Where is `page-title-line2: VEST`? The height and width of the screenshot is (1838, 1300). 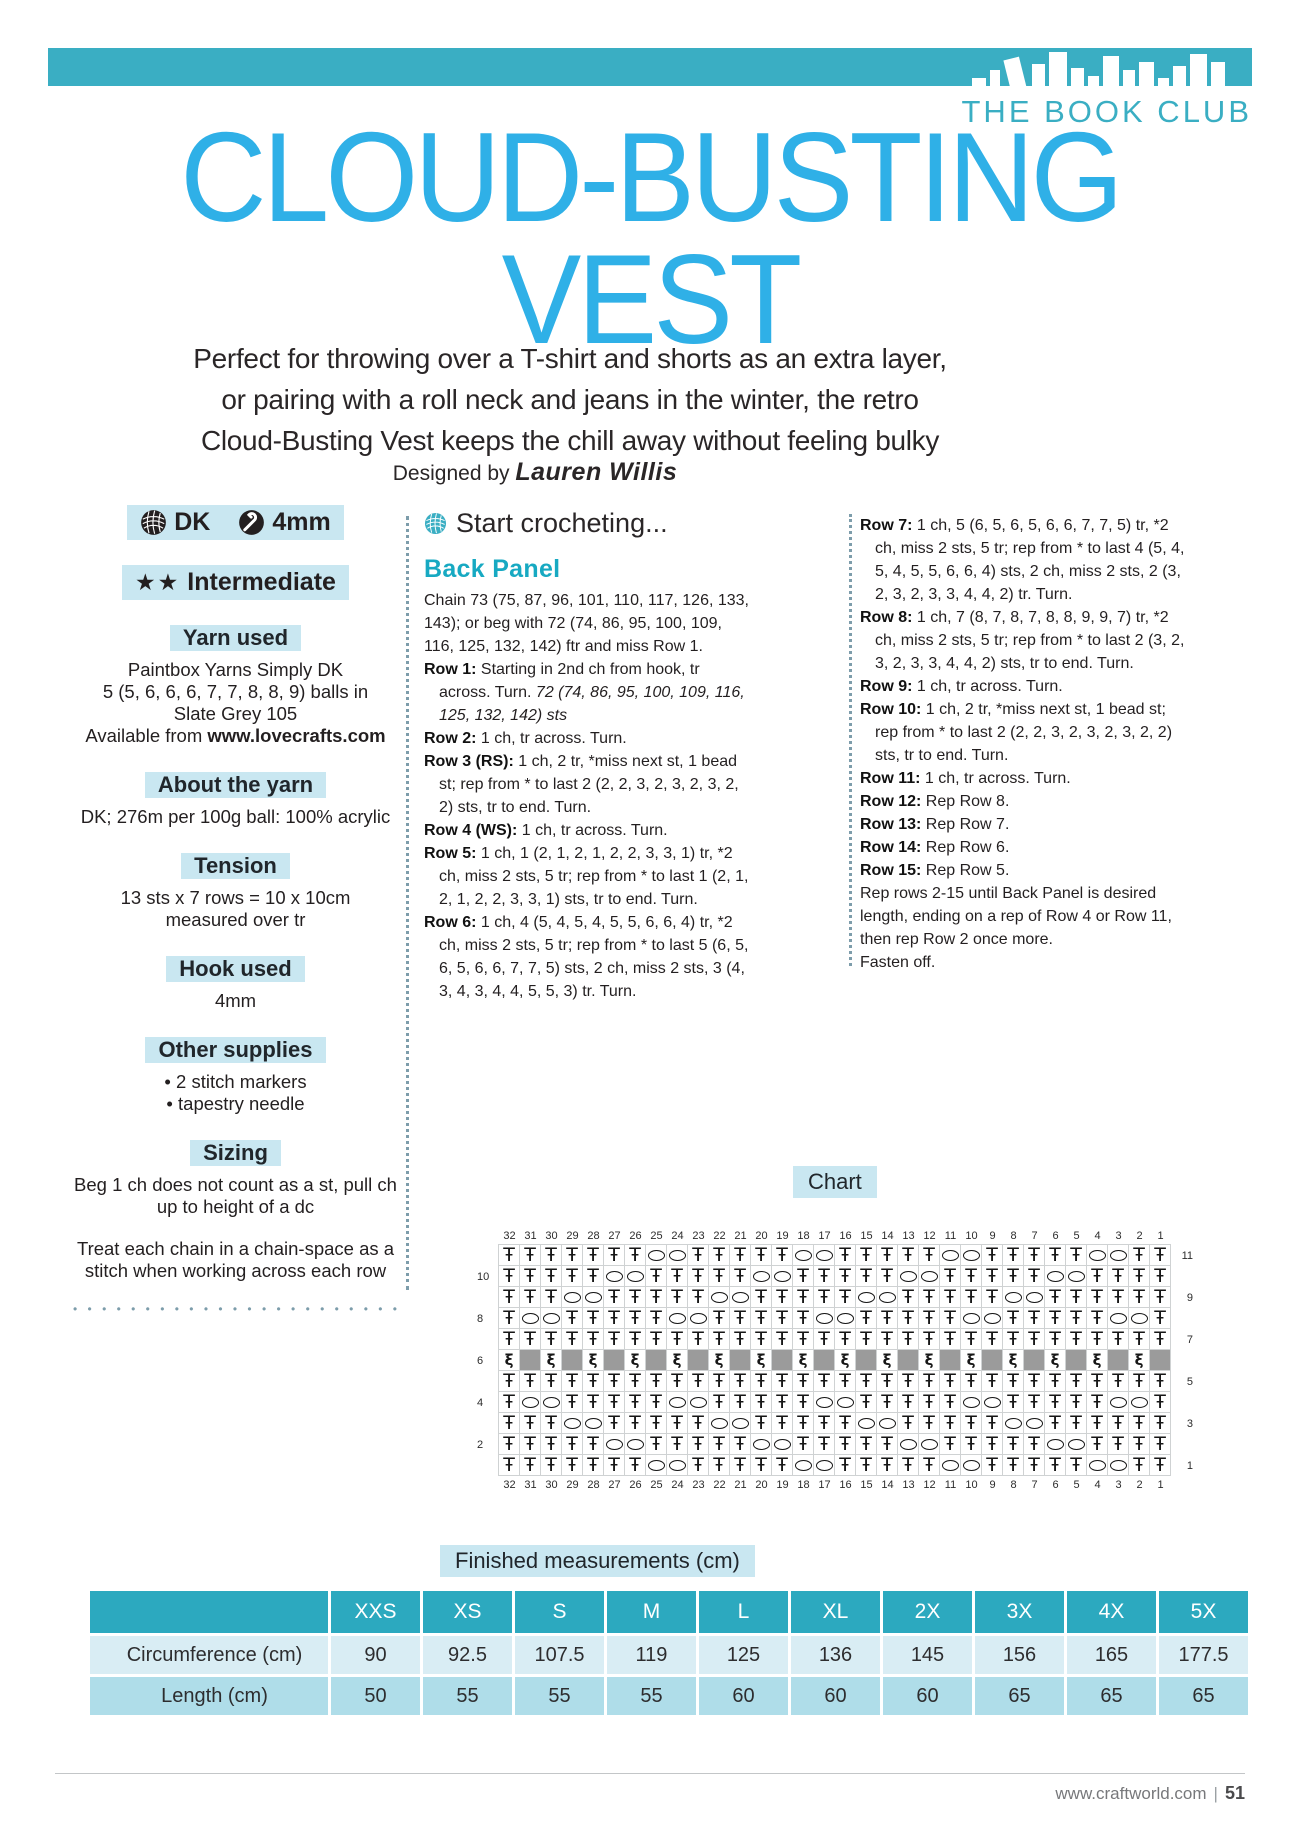
page-title-line2: VEST is located at coordinates (652, 299).